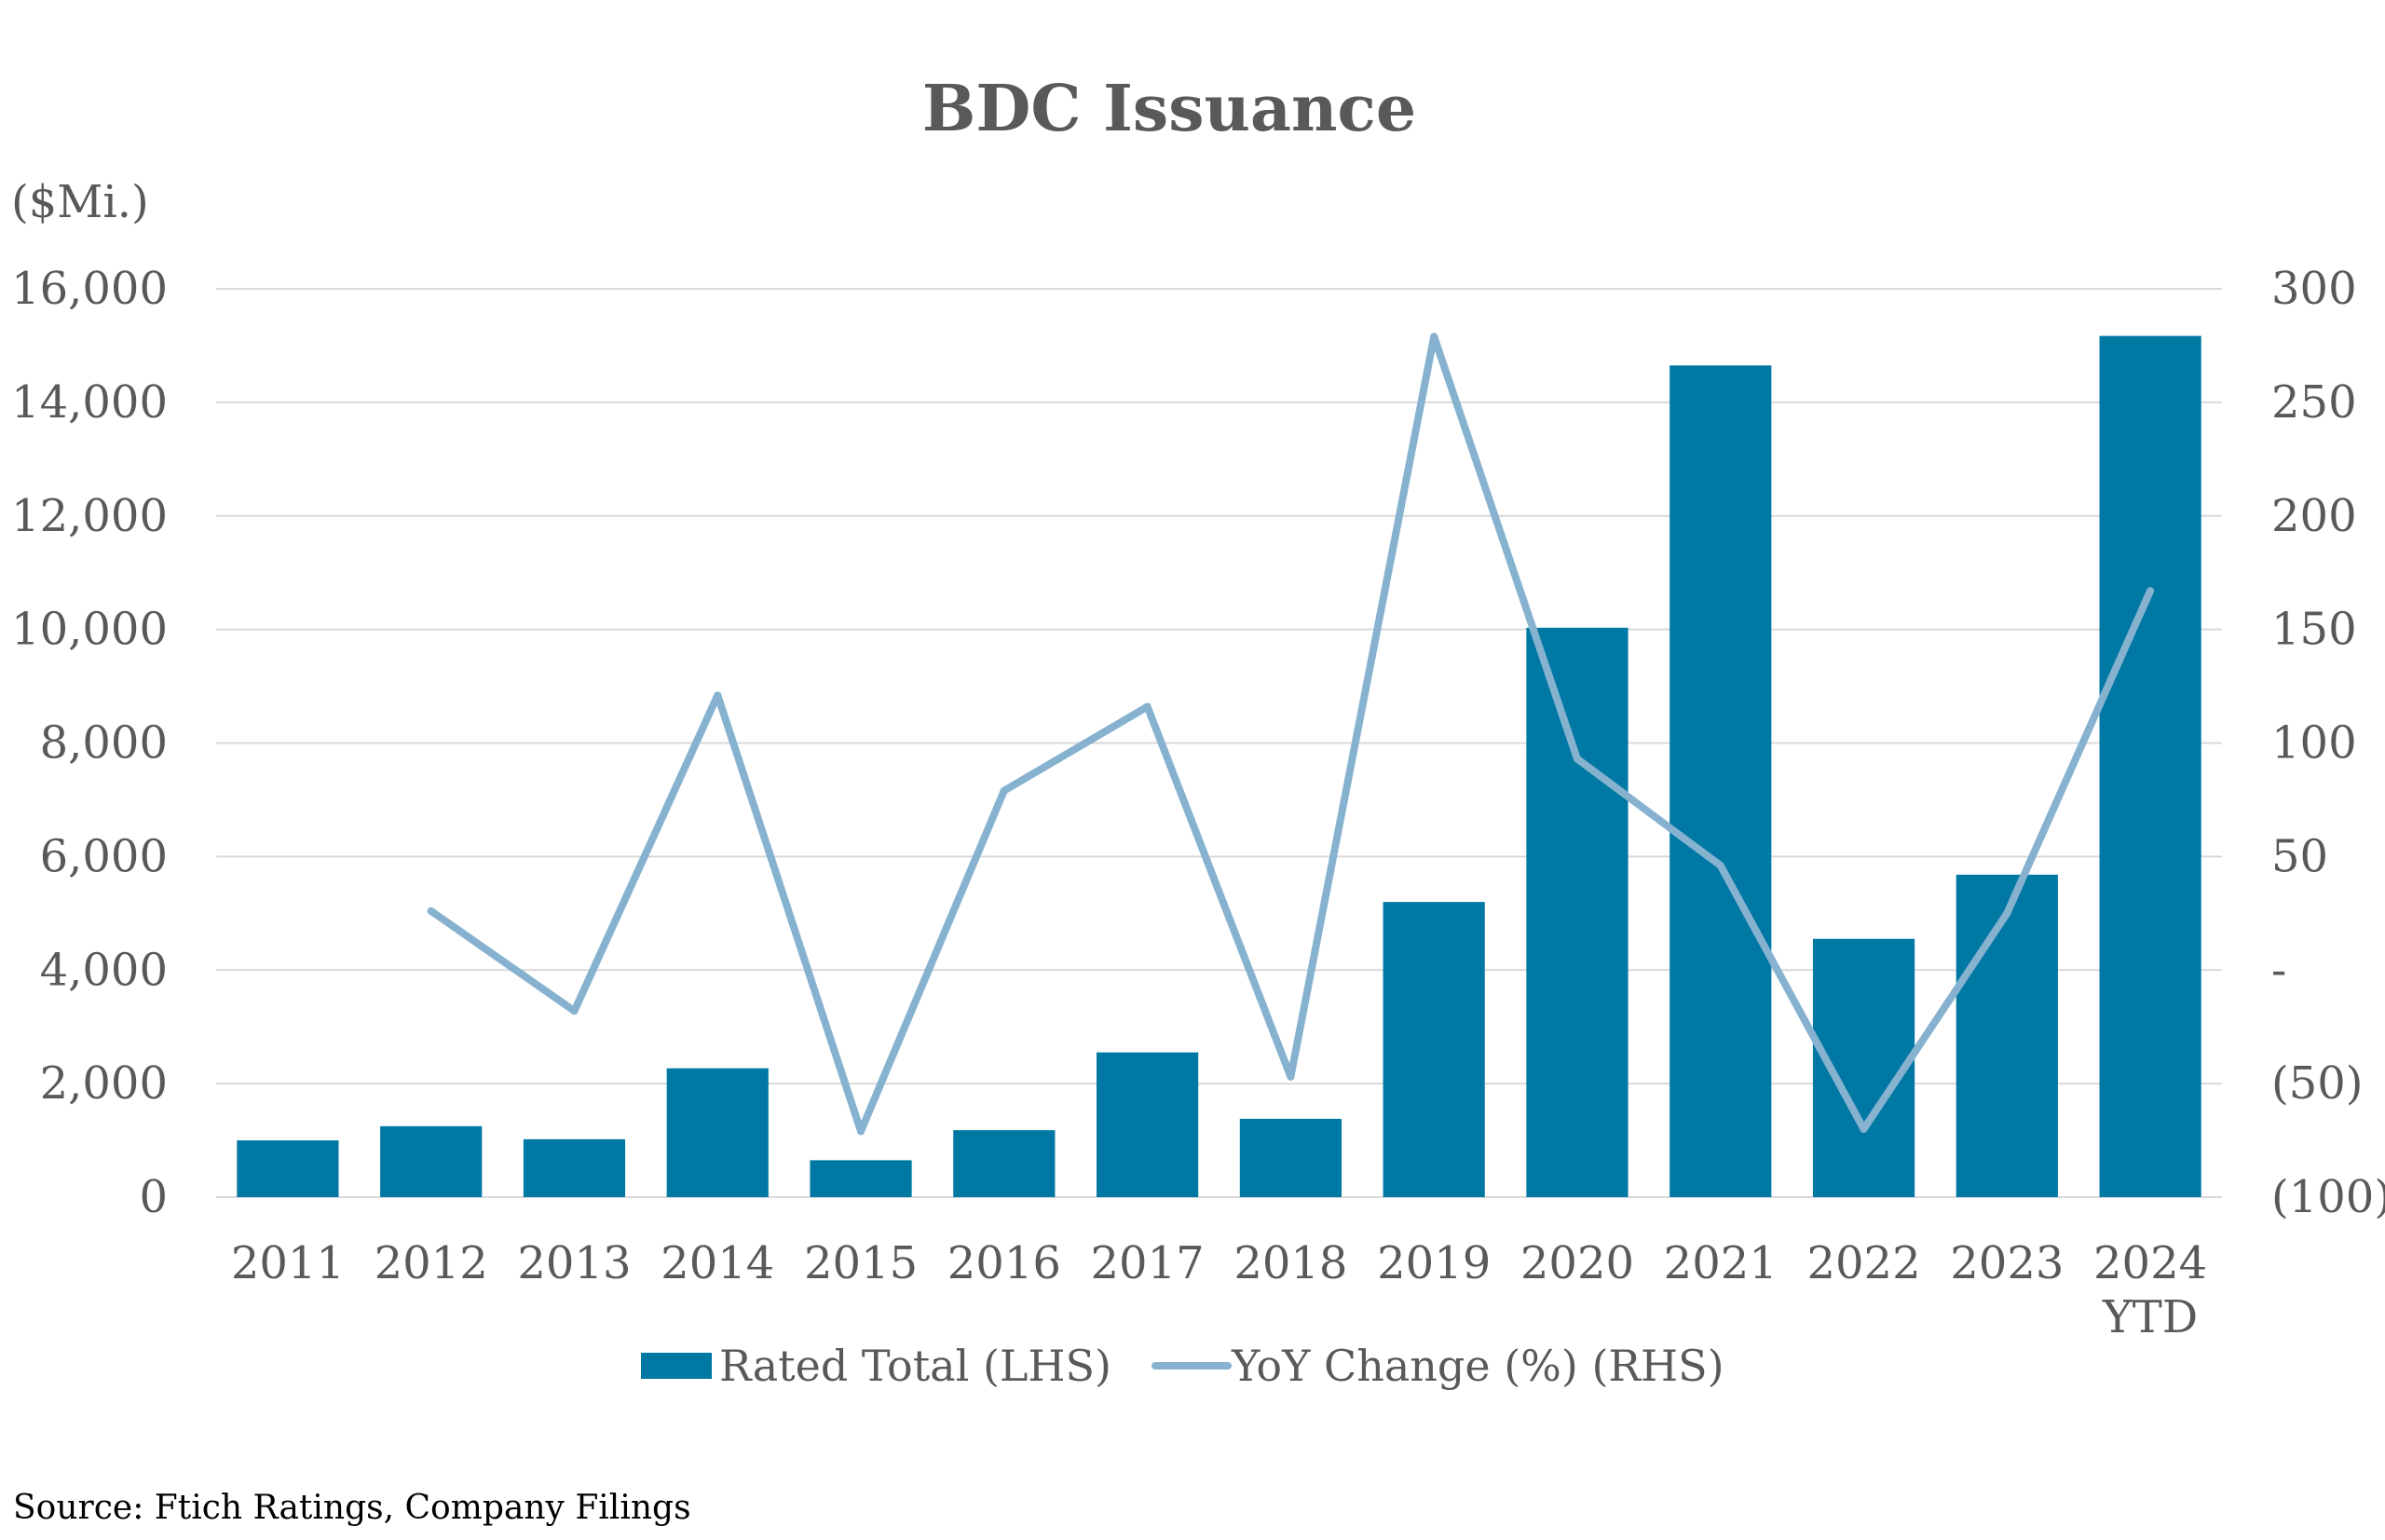  Describe the element at coordinates (2007, 913) in the screenshot. I see `yoy-point-2023` at that location.